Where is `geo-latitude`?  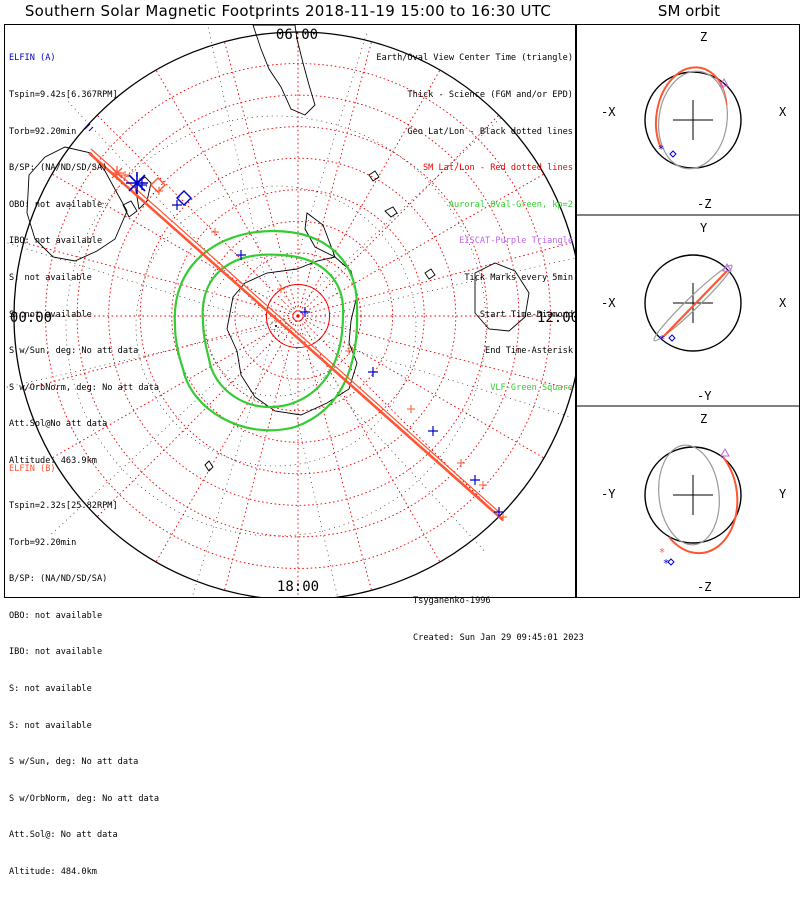
geo-latitude is located at coordinates (276, 326).